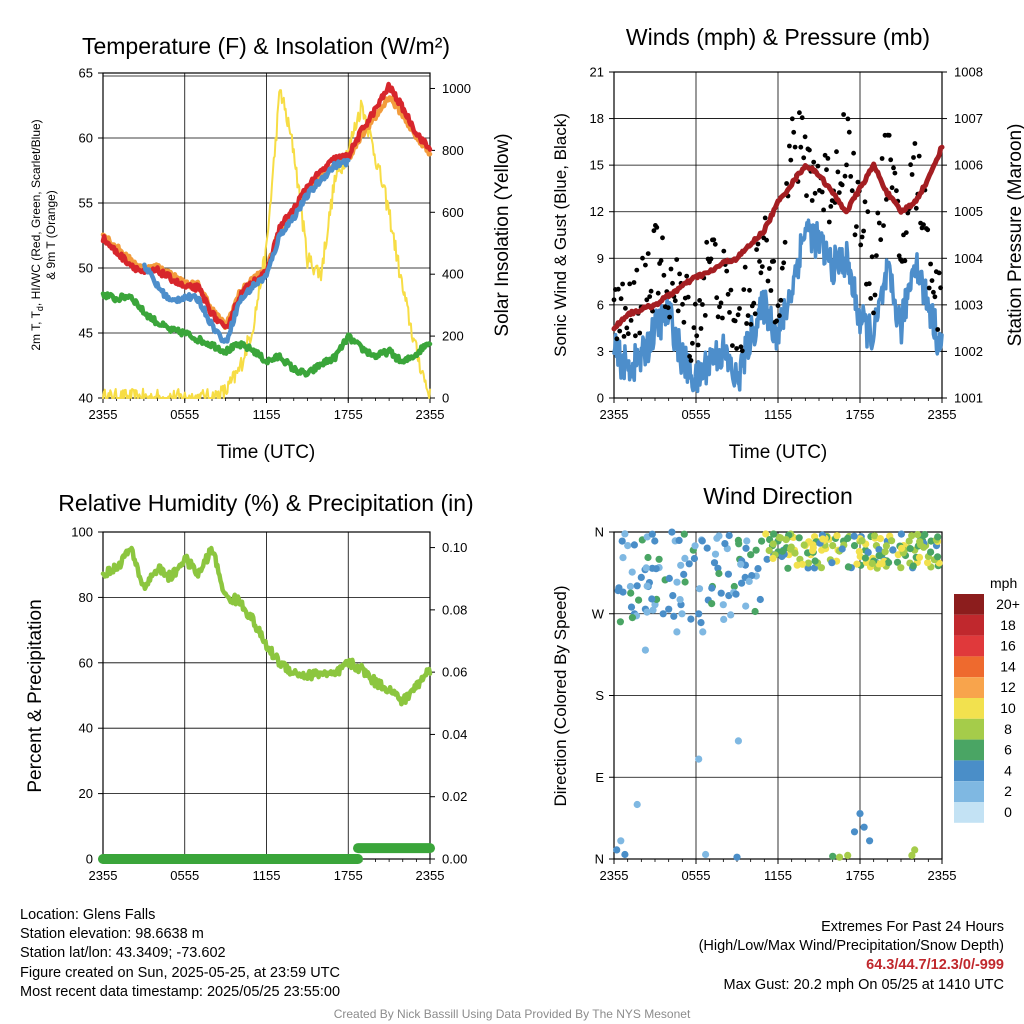 This screenshot has width=1024, height=1024. What do you see at coordinates (968, 304) in the screenshot?
I see `y-right-tick-label: 1003` at bounding box center [968, 304].